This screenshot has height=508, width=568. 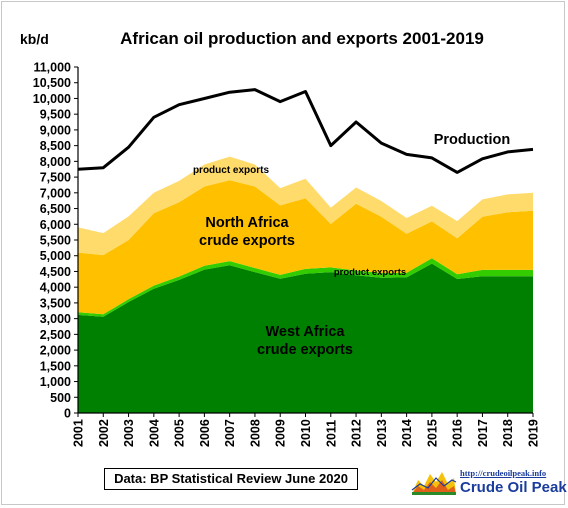 What do you see at coordinates (281, 433) in the screenshot?
I see `x-tick-label: 2009` at bounding box center [281, 433].